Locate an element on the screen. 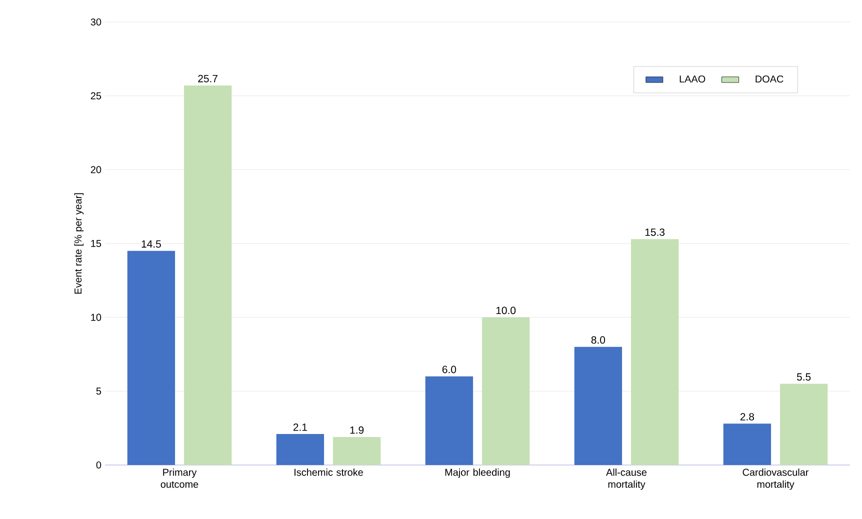 This screenshot has height=519, width=862. y-axis-title: Event rate [% per year] is located at coordinates (79, 243).